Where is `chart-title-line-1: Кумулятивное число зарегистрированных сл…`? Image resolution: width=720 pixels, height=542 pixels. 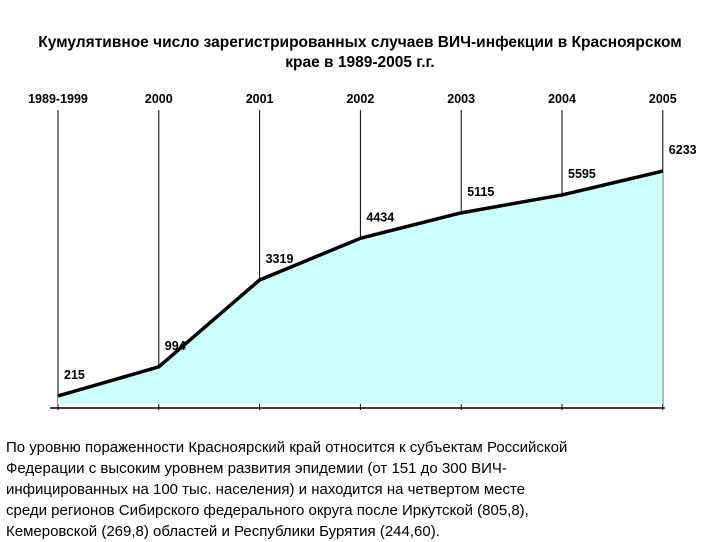 chart-title-line-1: Кумулятивное число зарегистрированных сл… is located at coordinates (360, 42).